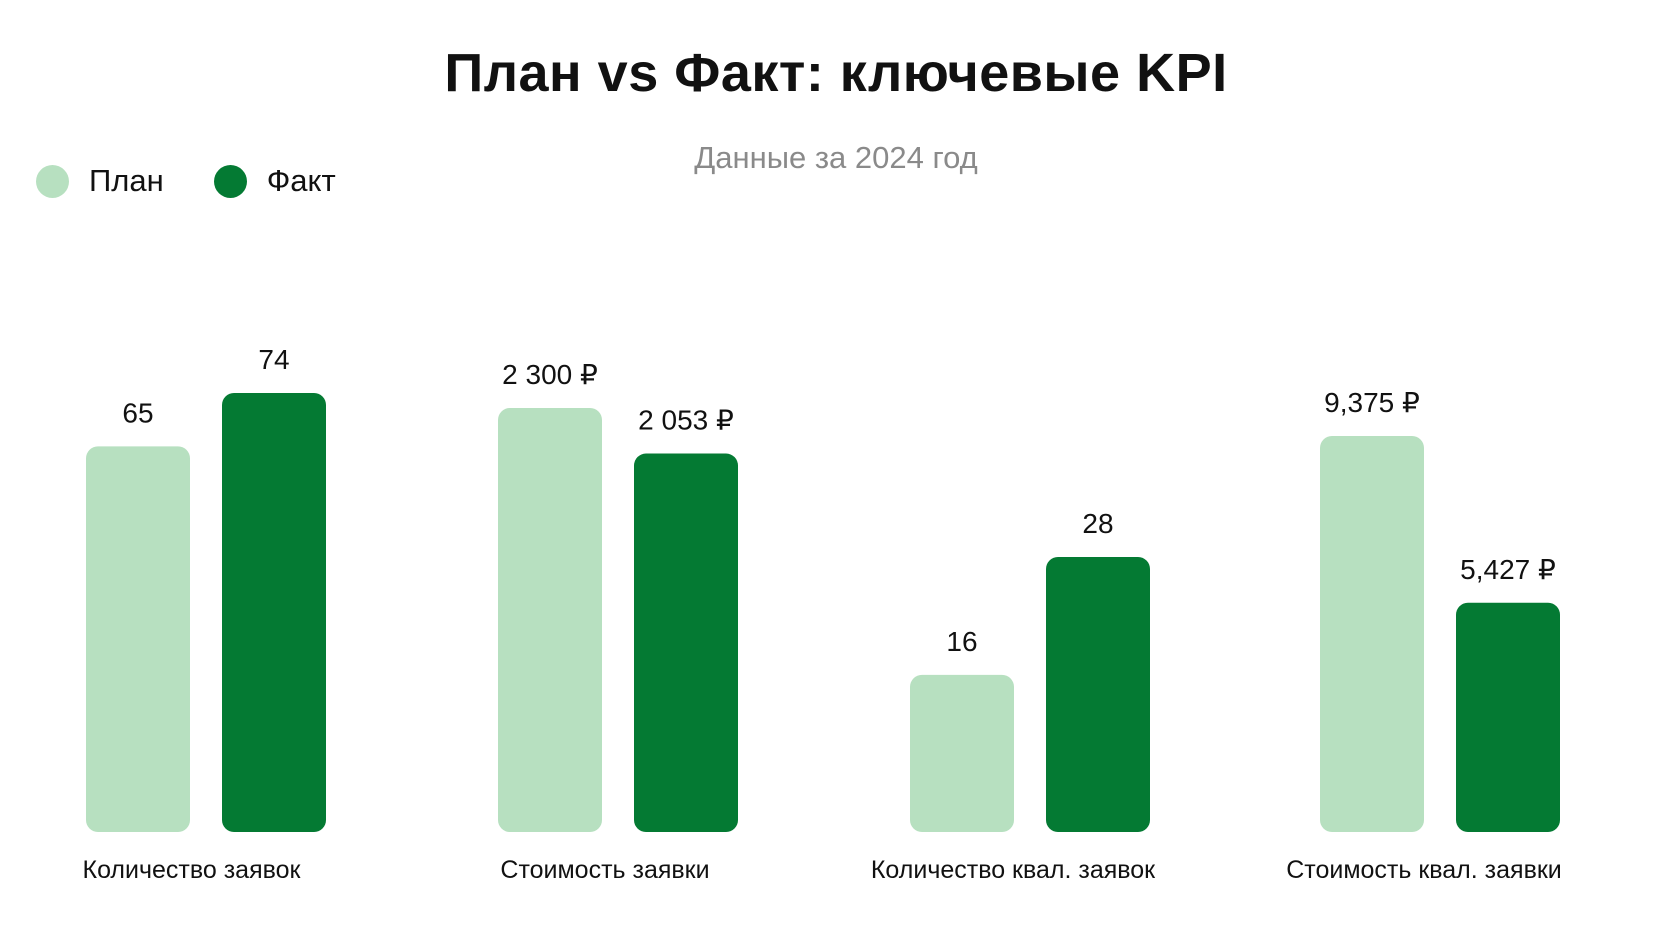  I want to click on bar-value-label-plan-3: 16, so click(961, 641).